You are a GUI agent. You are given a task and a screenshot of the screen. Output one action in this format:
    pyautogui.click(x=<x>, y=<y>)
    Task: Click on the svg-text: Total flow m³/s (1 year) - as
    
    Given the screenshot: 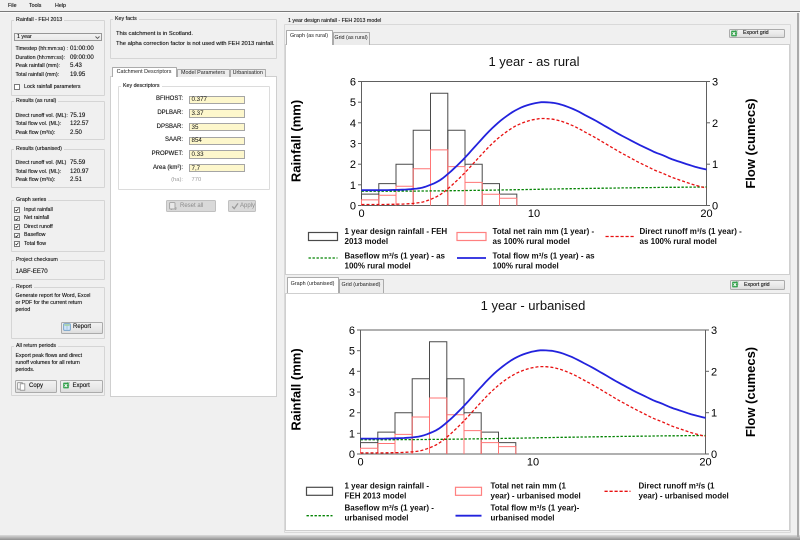 What is the action you would take?
    pyautogui.click(x=543, y=256)
    